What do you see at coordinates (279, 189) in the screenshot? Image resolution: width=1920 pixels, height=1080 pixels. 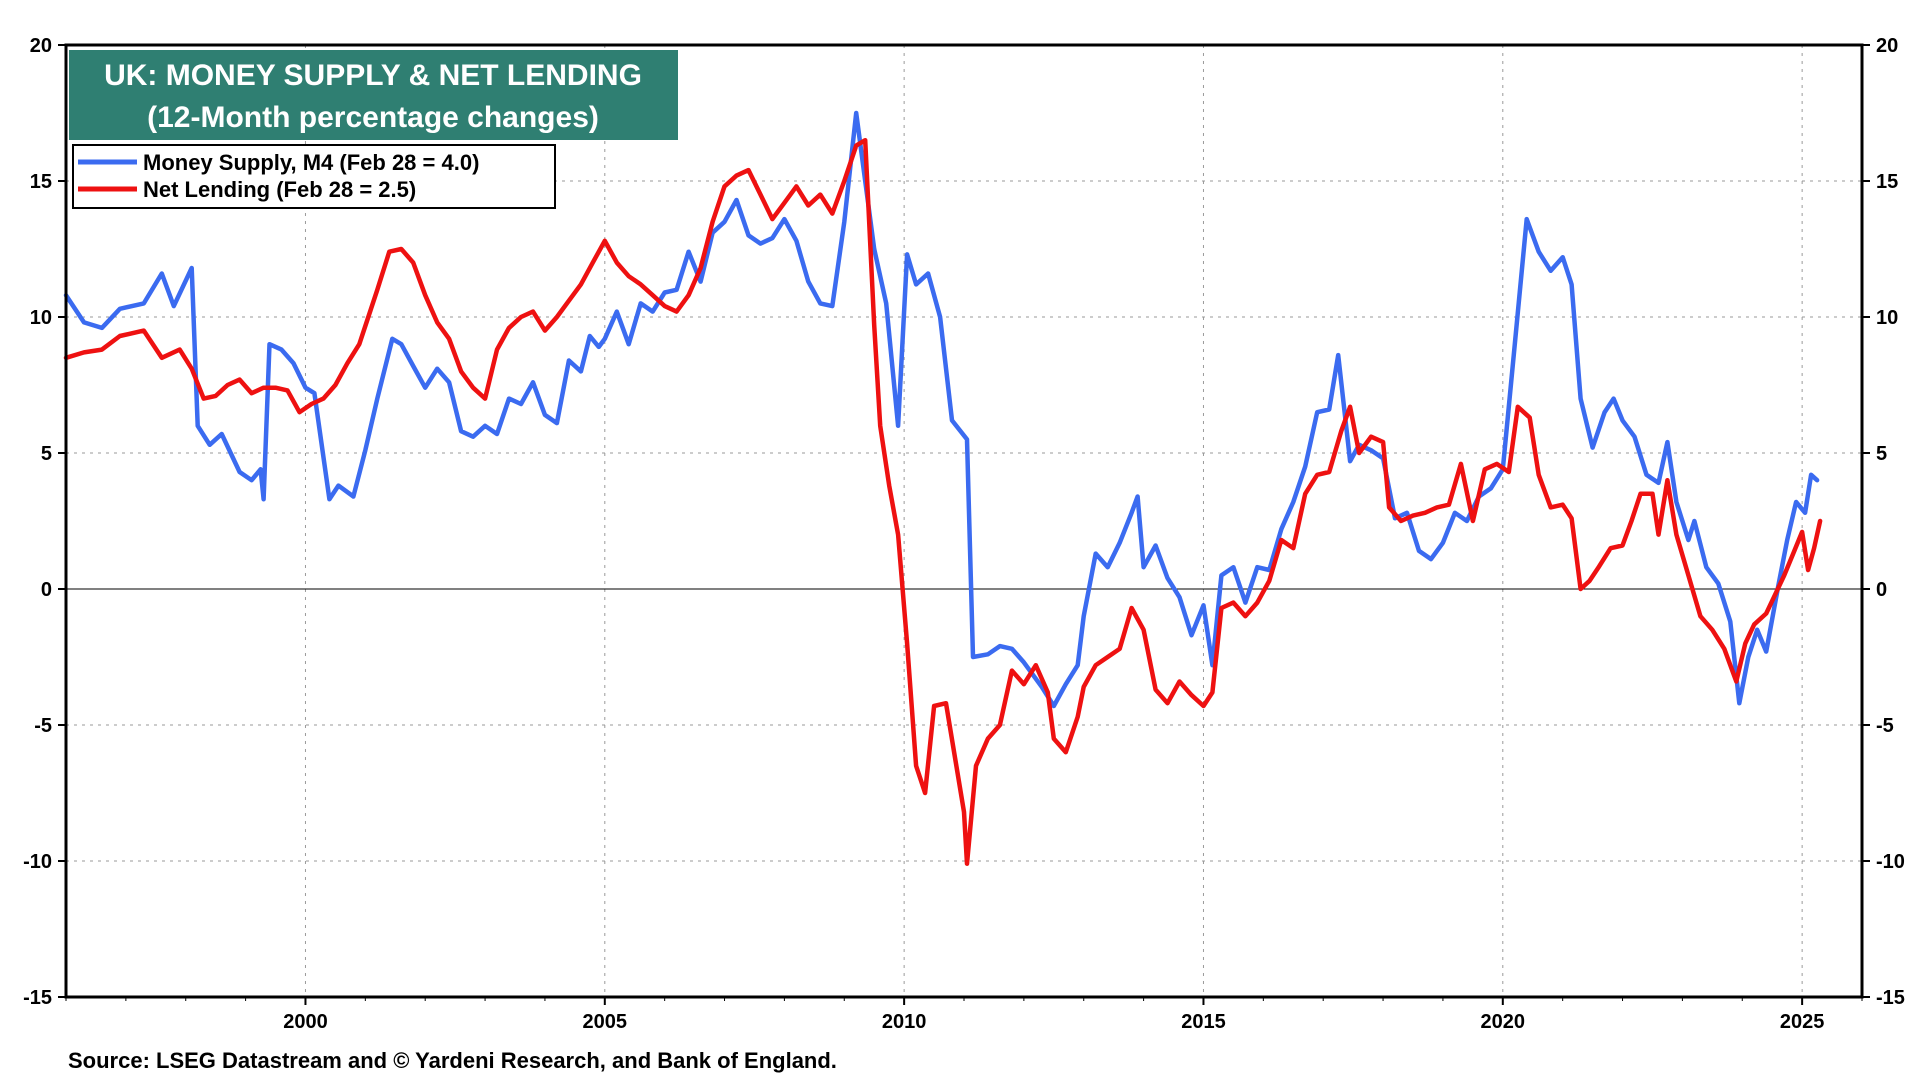 I see `legend-label-net-lending: Net Lending (Feb 28 = 2.5)` at bounding box center [279, 189].